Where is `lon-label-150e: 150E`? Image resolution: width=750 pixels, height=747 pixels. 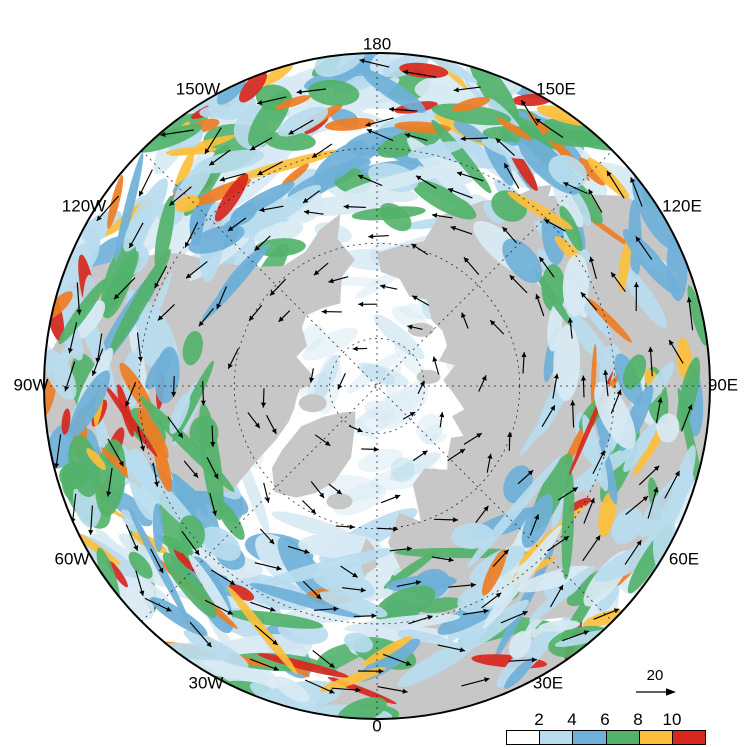
lon-label-150e: 150E is located at coordinates (556, 88).